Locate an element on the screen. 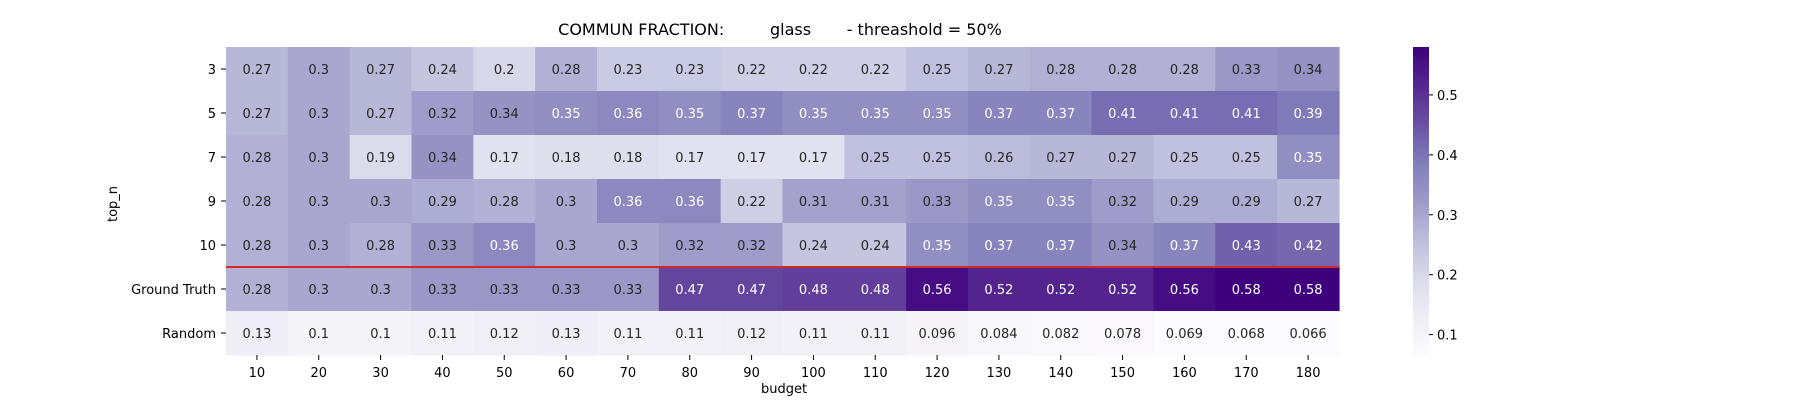 This screenshot has width=1800, height=404. cell-value-label: 0.1 is located at coordinates (318, 334).